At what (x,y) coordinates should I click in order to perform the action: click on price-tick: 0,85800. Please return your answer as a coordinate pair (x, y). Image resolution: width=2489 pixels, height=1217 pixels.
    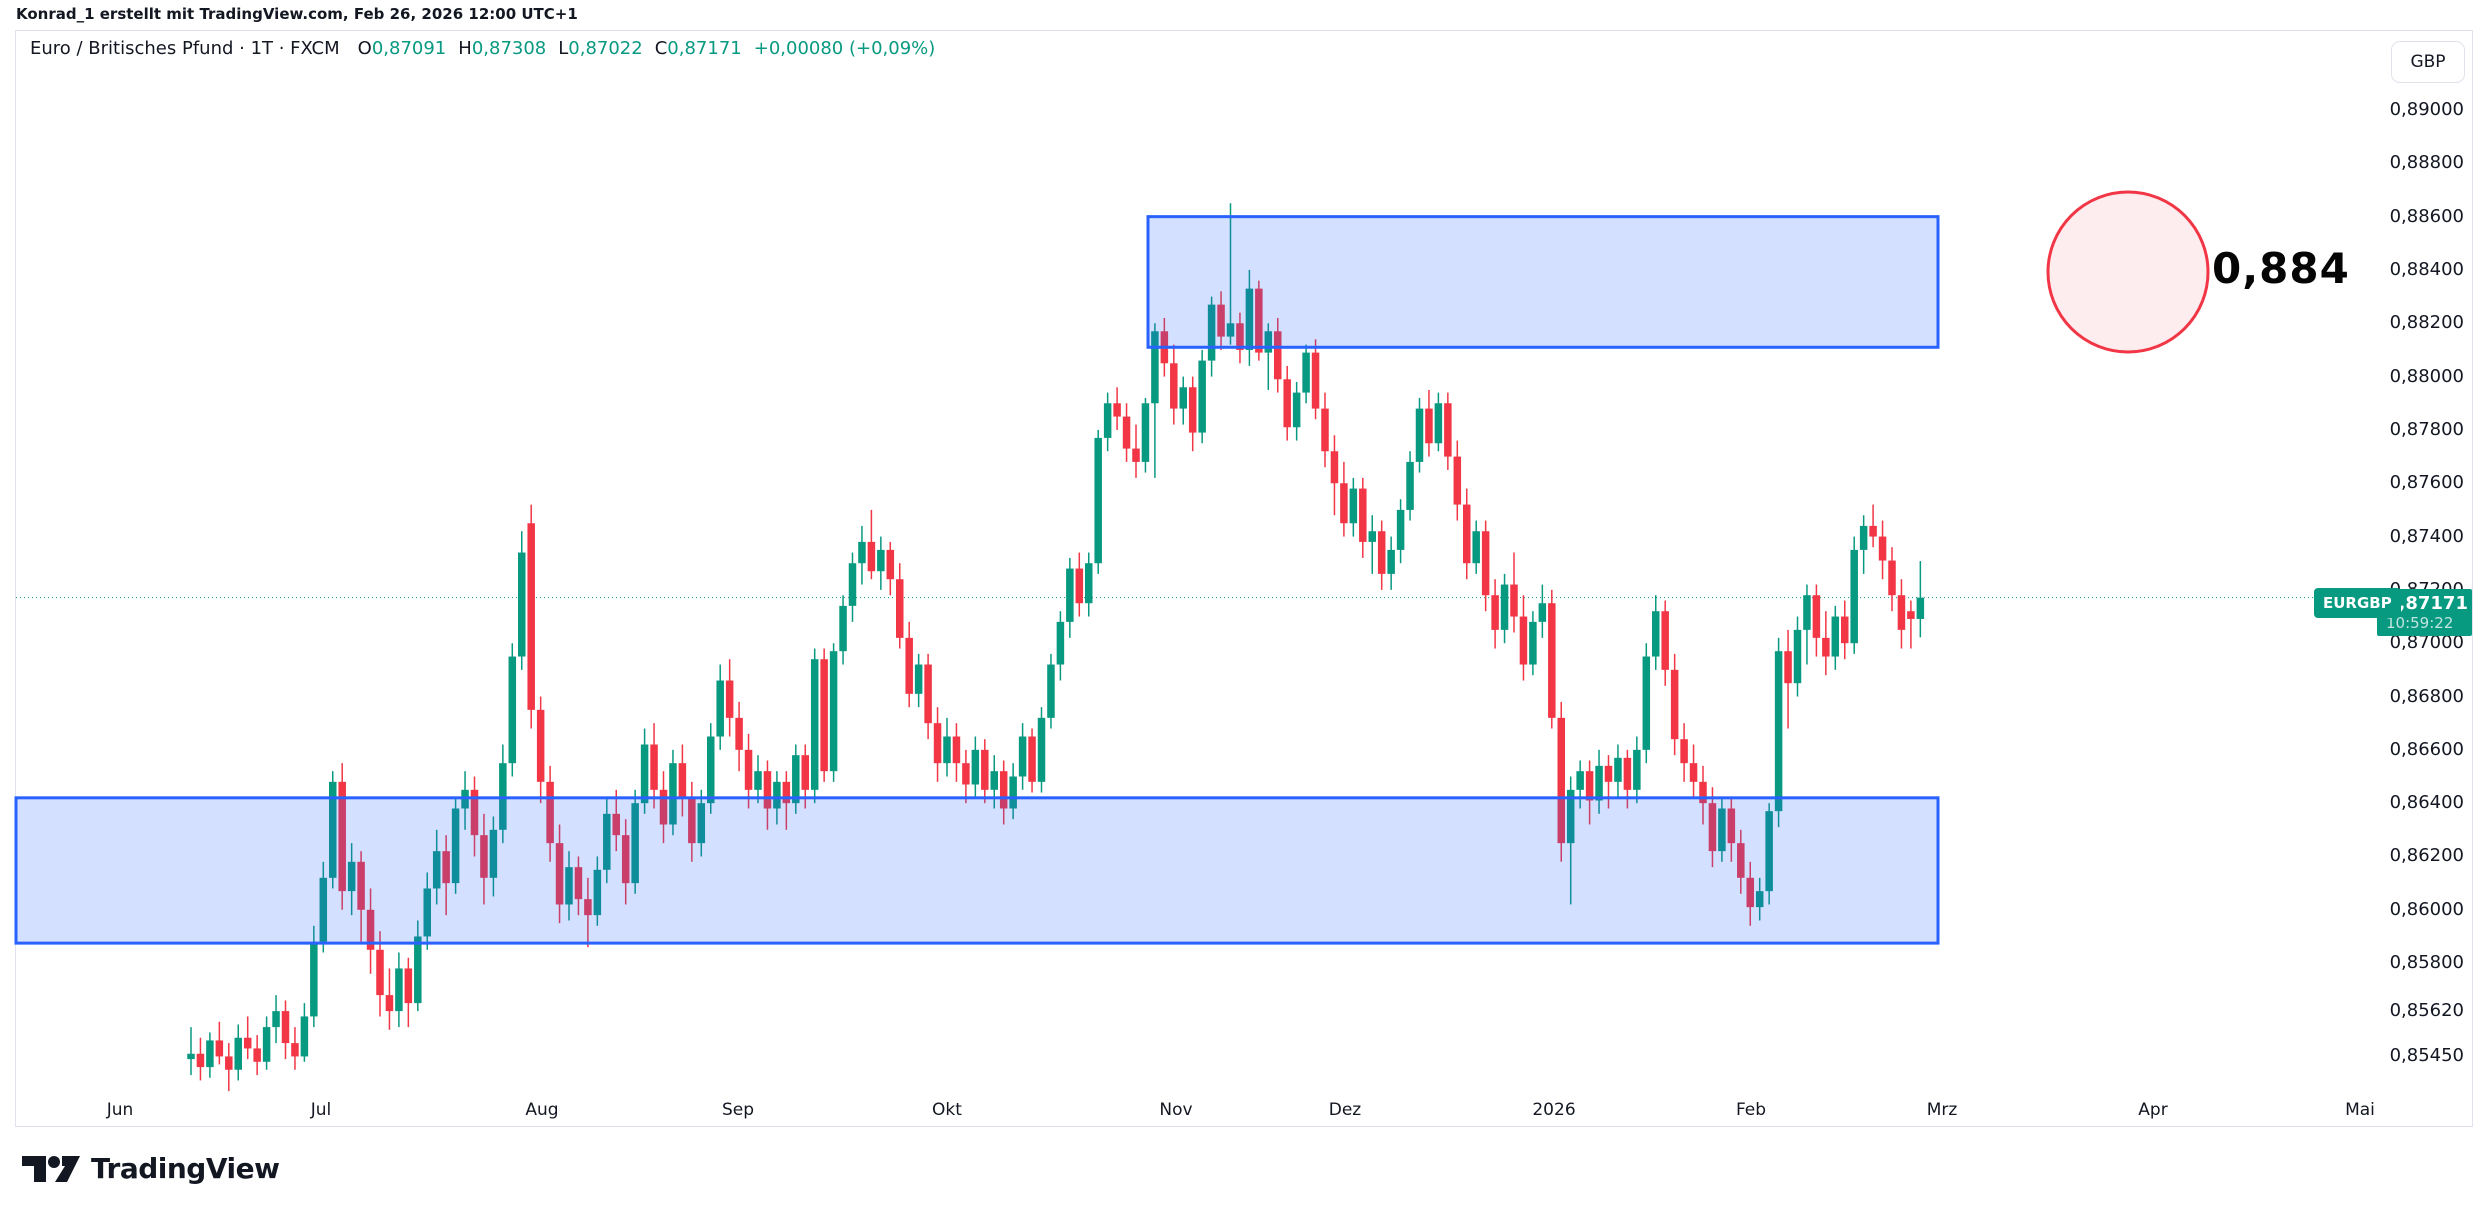
    Looking at the image, I should click on (2426, 963).